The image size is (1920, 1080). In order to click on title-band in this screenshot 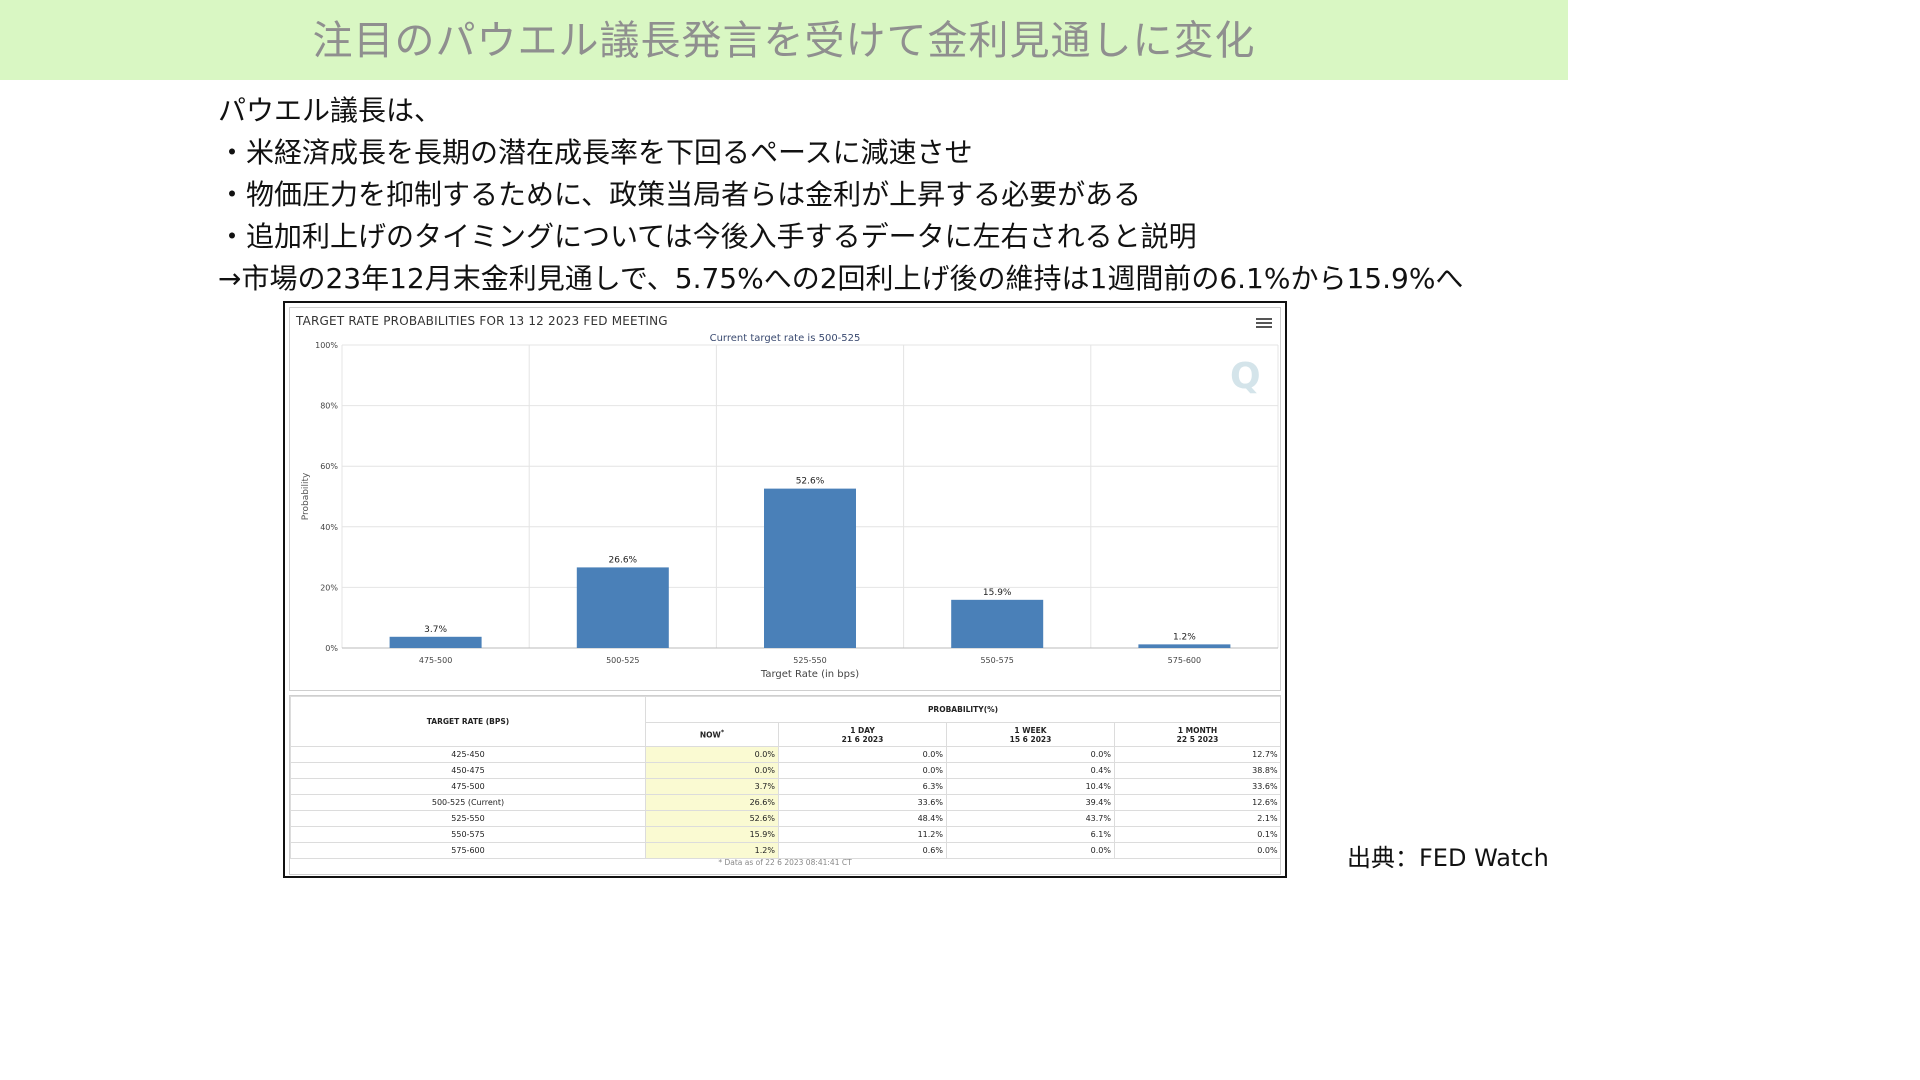, I will do `click(784, 40)`.